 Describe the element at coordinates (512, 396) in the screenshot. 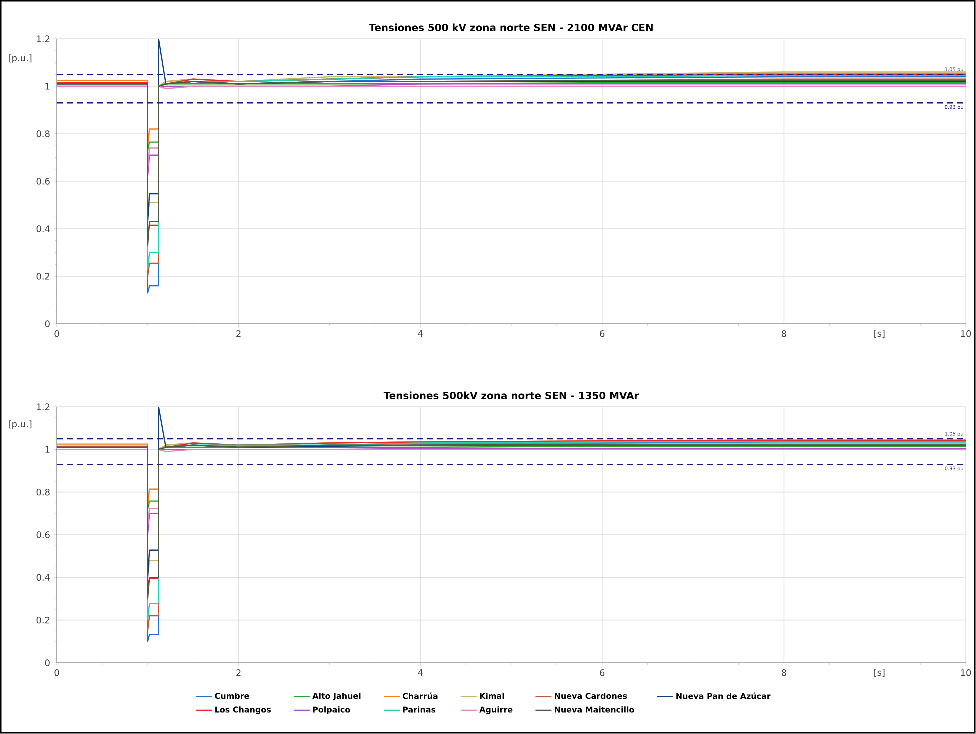

I see `chart-title: Tensiones 500kV zona norte SEN - 1350 MVAr` at that location.